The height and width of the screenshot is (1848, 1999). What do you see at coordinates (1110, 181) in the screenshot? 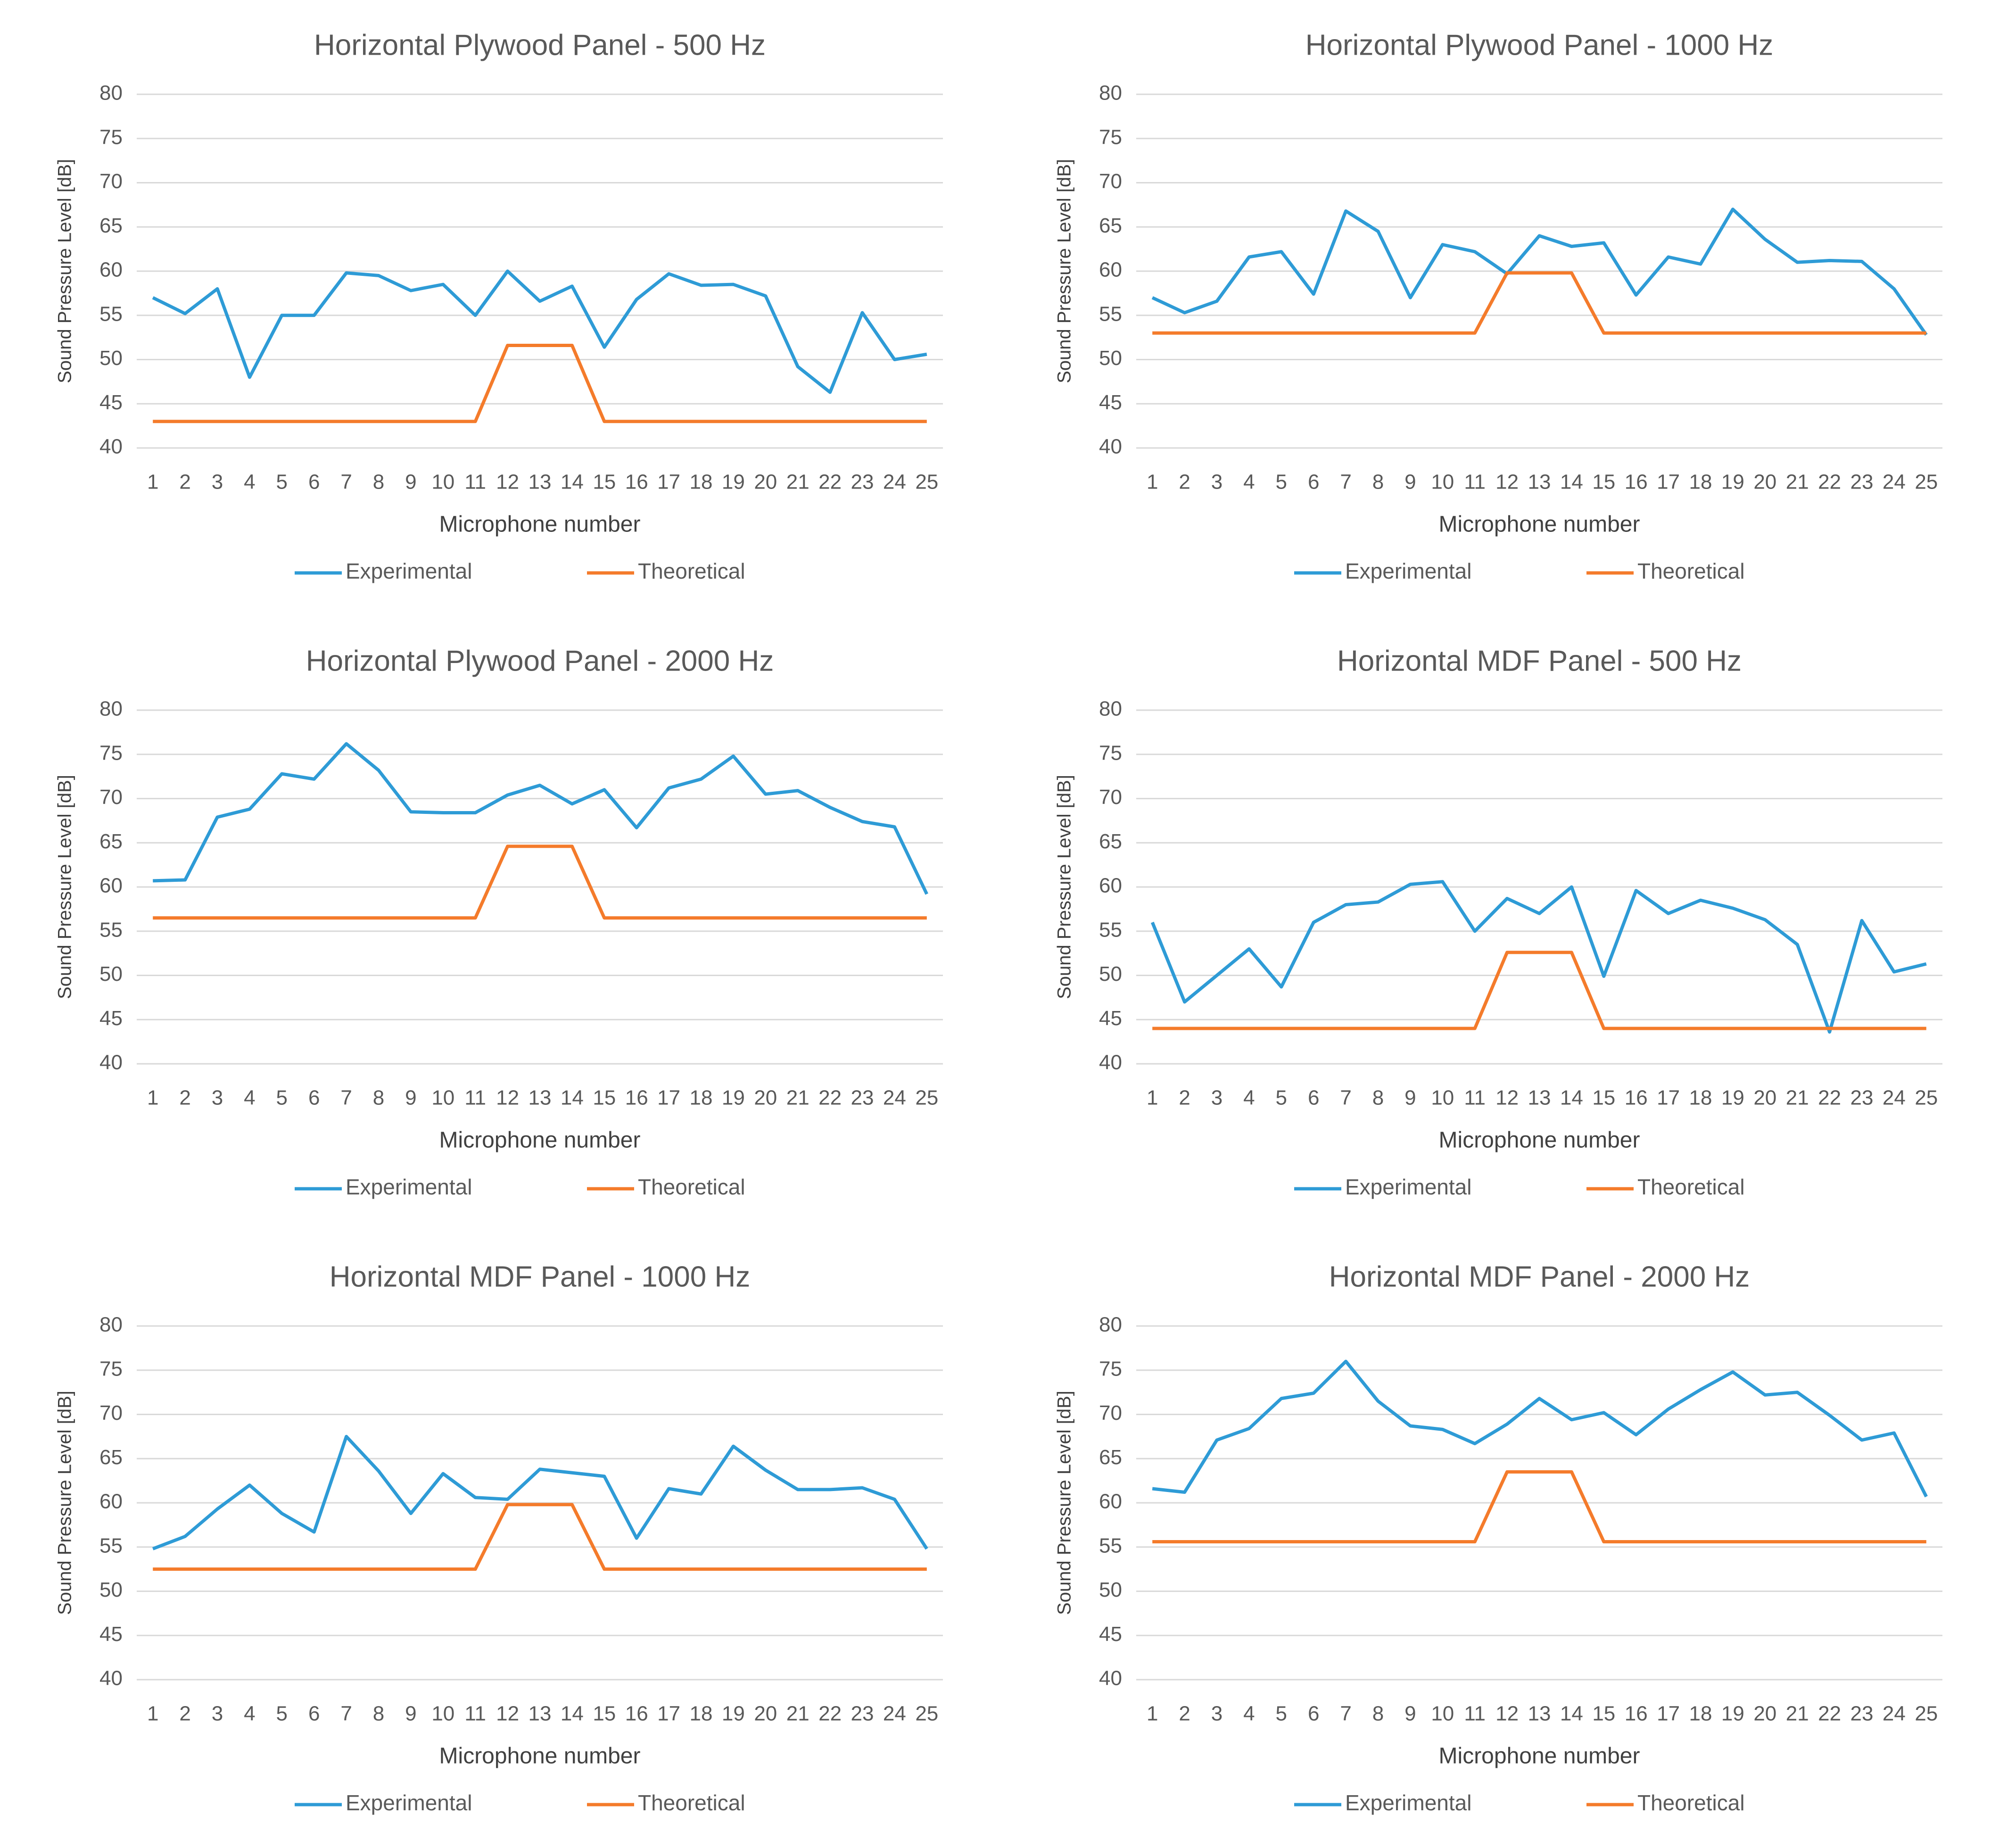
I see `y-tick-label: 70` at bounding box center [1110, 181].